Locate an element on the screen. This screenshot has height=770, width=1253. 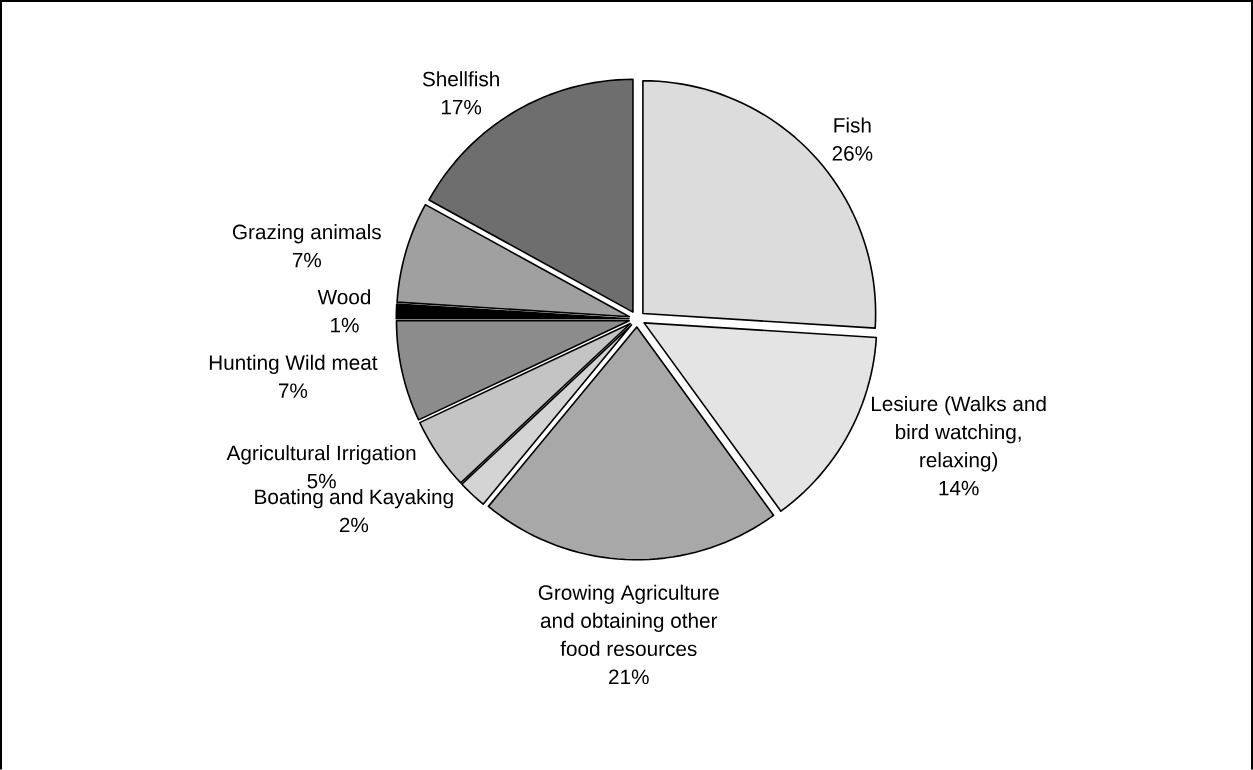
slice-label: Agricultural Irrigation is located at coordinates (321, 454).